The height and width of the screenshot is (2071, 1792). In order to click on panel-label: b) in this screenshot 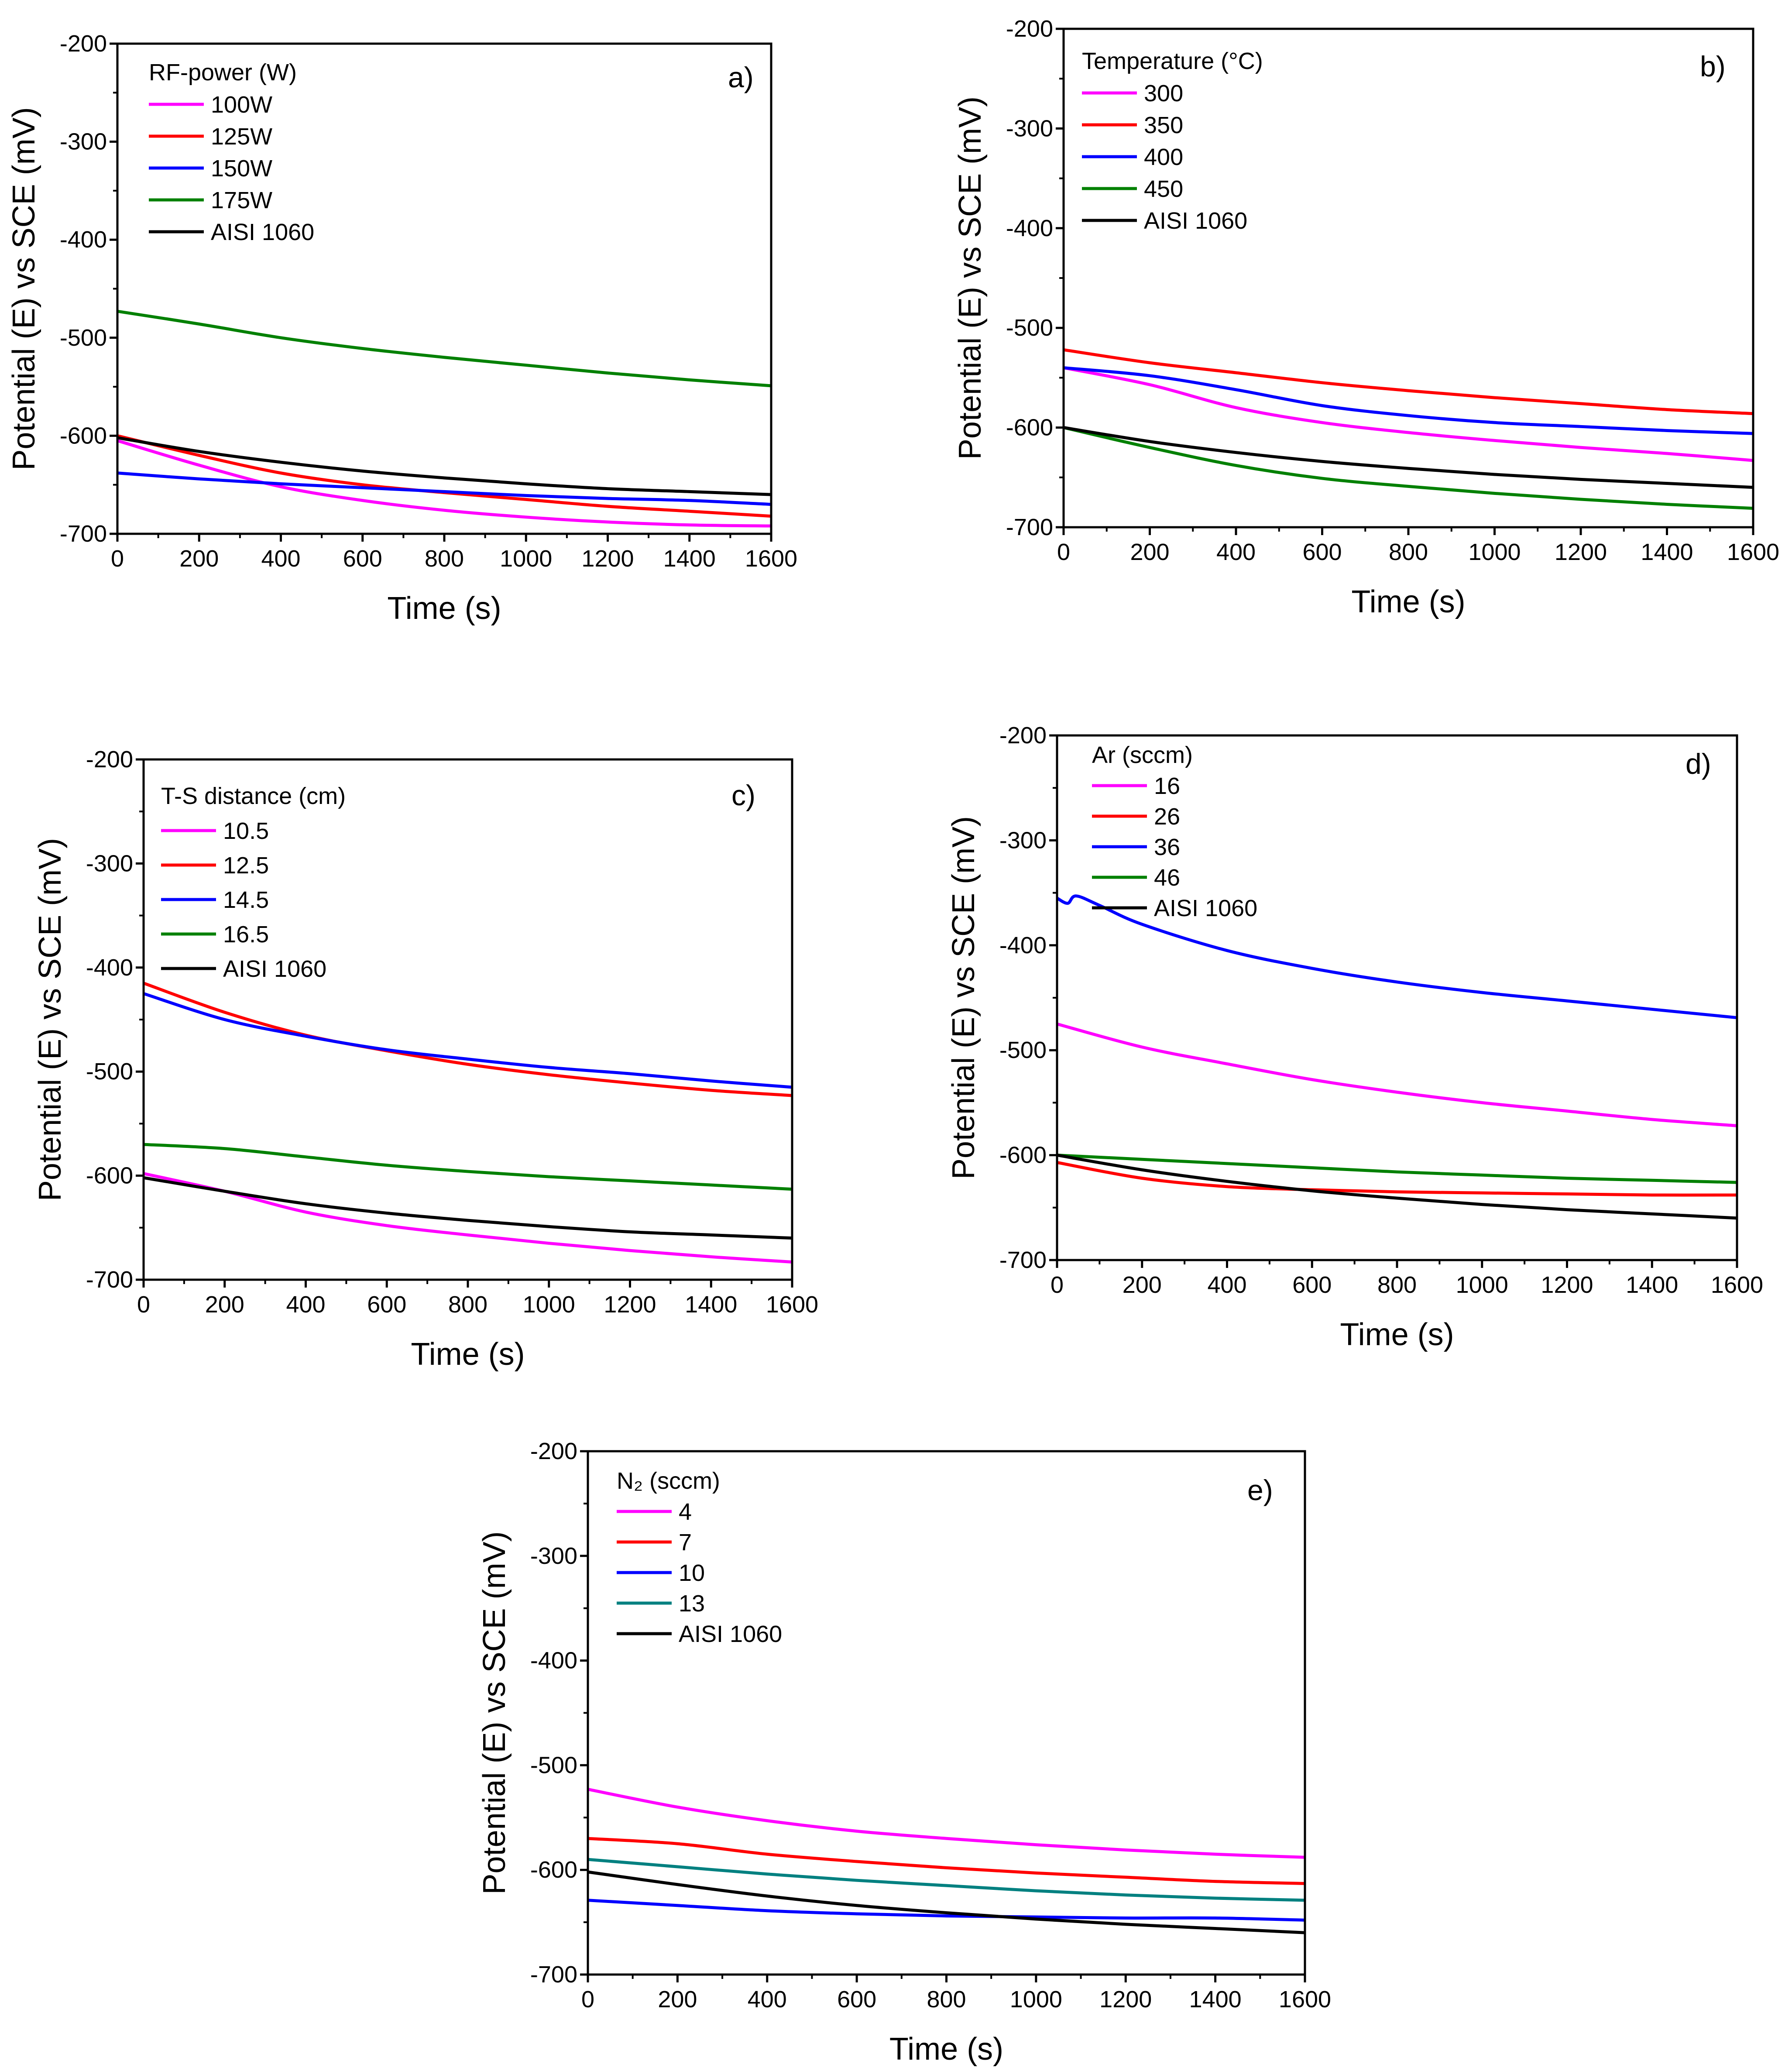, I will do `click(1713, 66)`.